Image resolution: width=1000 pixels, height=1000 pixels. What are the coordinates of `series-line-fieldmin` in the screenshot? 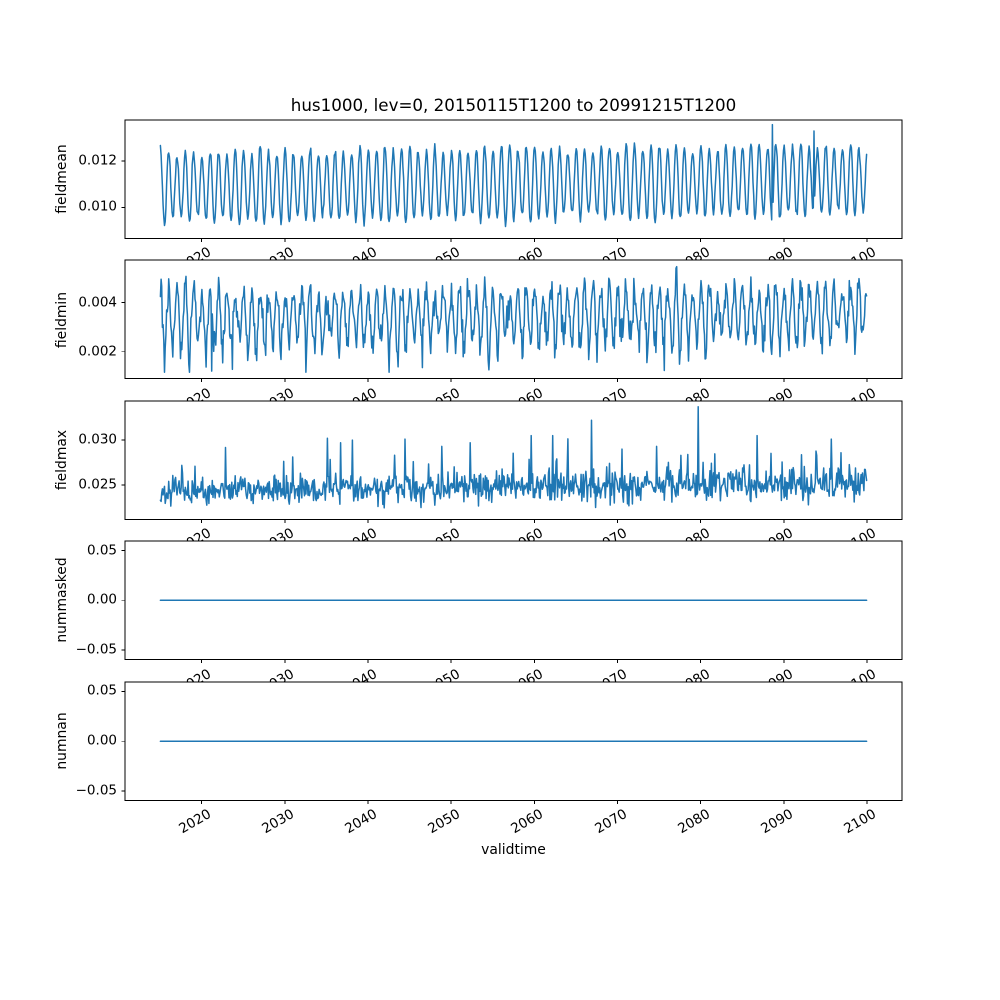 It's located at (513, 320).